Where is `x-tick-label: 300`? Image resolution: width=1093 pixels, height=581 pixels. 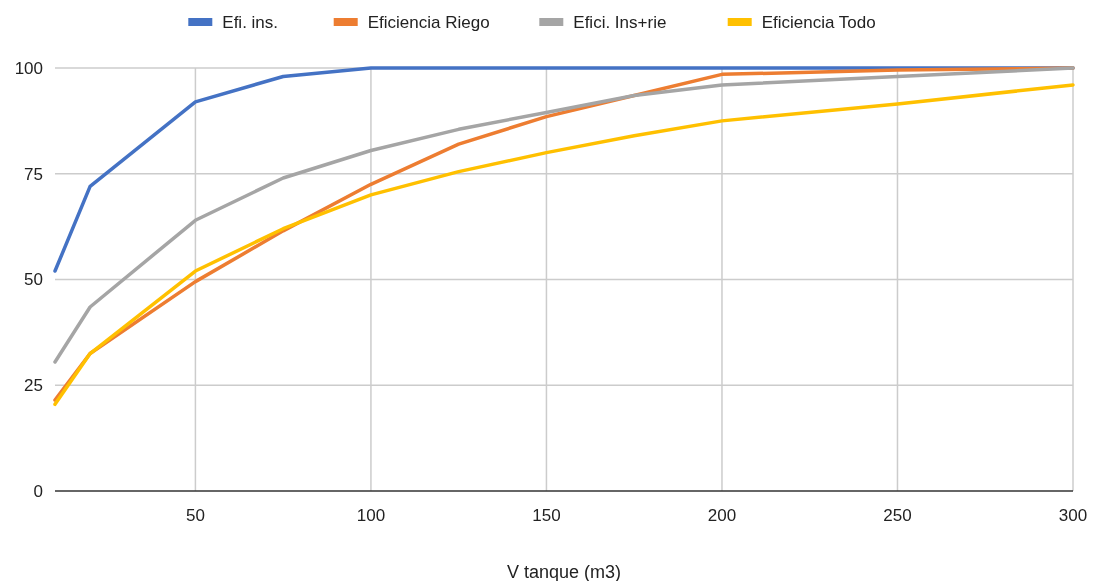 x-tick-label: 300 is located at coordinates (1073, 515).